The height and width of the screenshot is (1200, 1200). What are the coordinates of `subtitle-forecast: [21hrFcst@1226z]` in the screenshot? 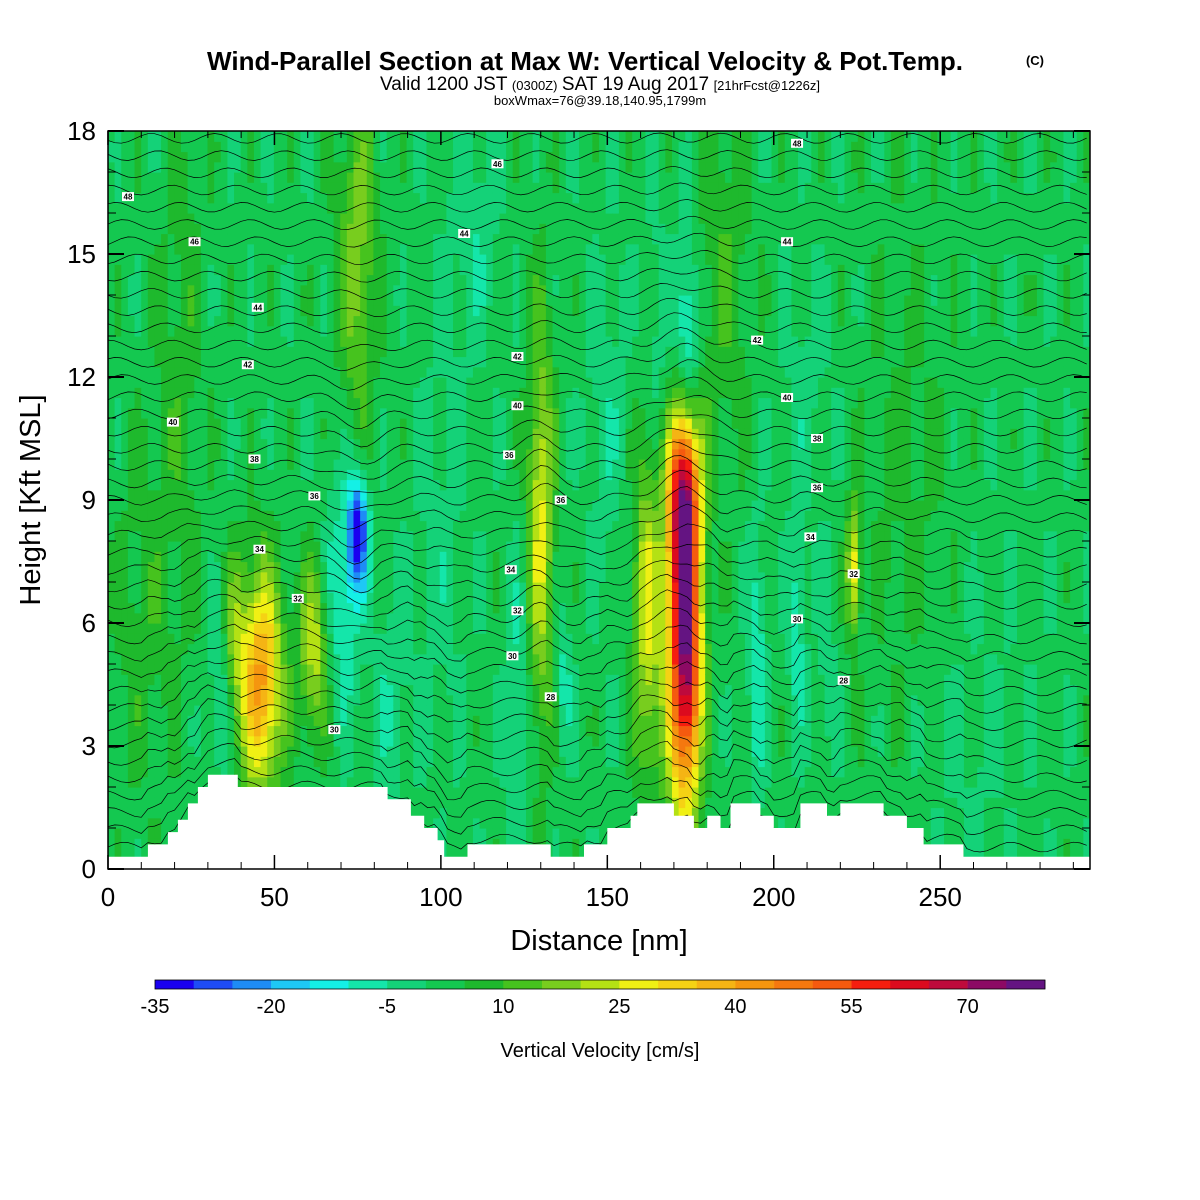 It's located at (767, 85).